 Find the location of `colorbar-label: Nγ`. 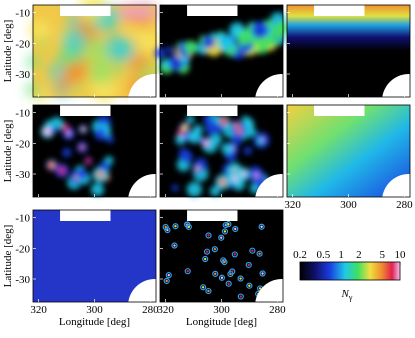

colorbar-label: Nγ is located at coordinates (347, 295).